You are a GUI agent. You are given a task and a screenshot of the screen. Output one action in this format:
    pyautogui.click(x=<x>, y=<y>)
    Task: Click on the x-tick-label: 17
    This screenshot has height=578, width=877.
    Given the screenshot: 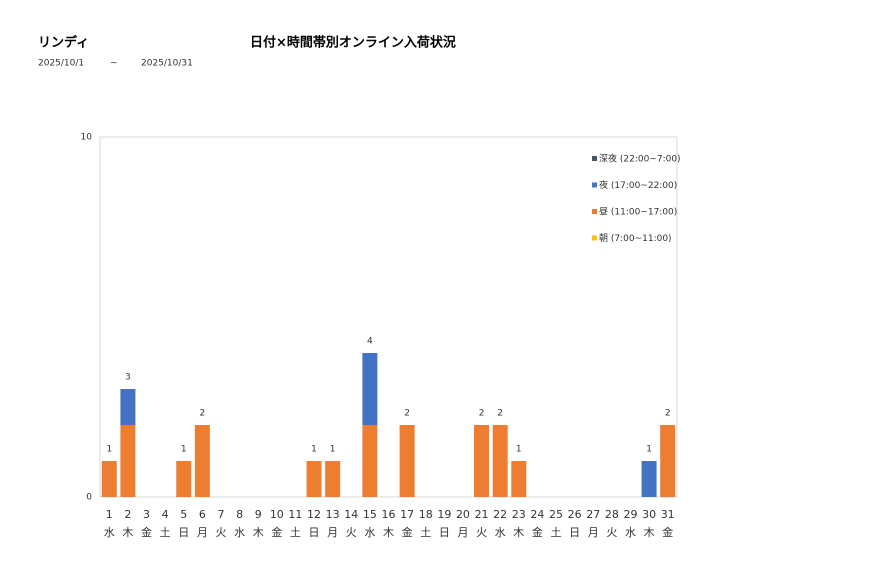 What is the action you would take?
    pyautogui.click(x=407, y=514)
    